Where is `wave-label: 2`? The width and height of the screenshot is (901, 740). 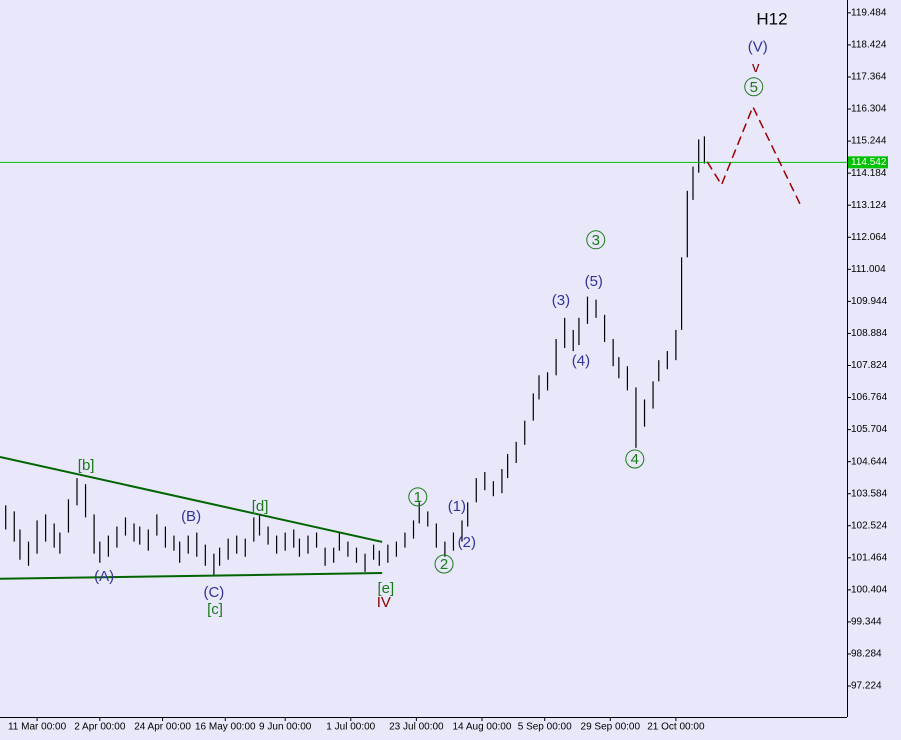
wave-label: 2 is located at coordinates (444, 564).